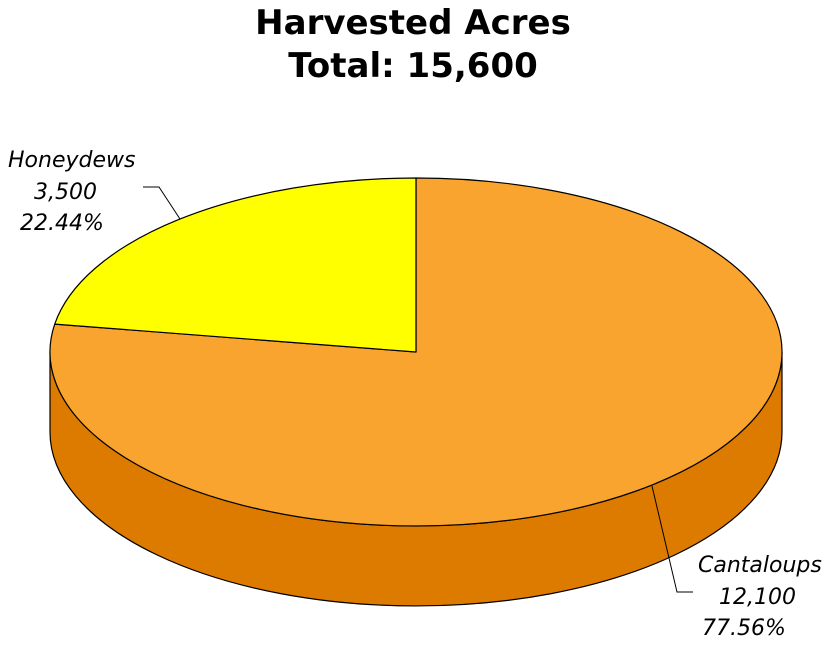 Image resolution: width=826 pixels, height=650 pixels. I want to click on pie-slice-honeydews, so click(235, 265).